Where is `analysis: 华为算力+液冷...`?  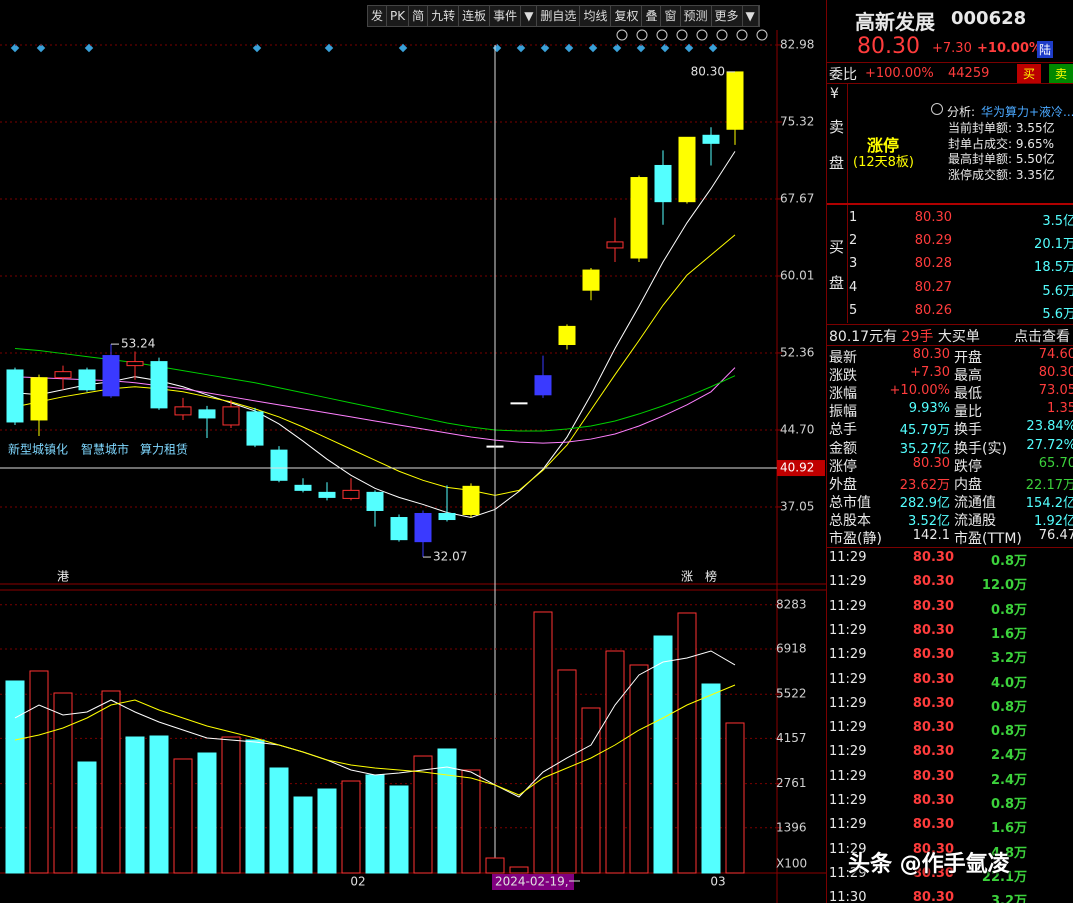
analysis: 华为算力+液冷... is located at coordinates (1027, 112).